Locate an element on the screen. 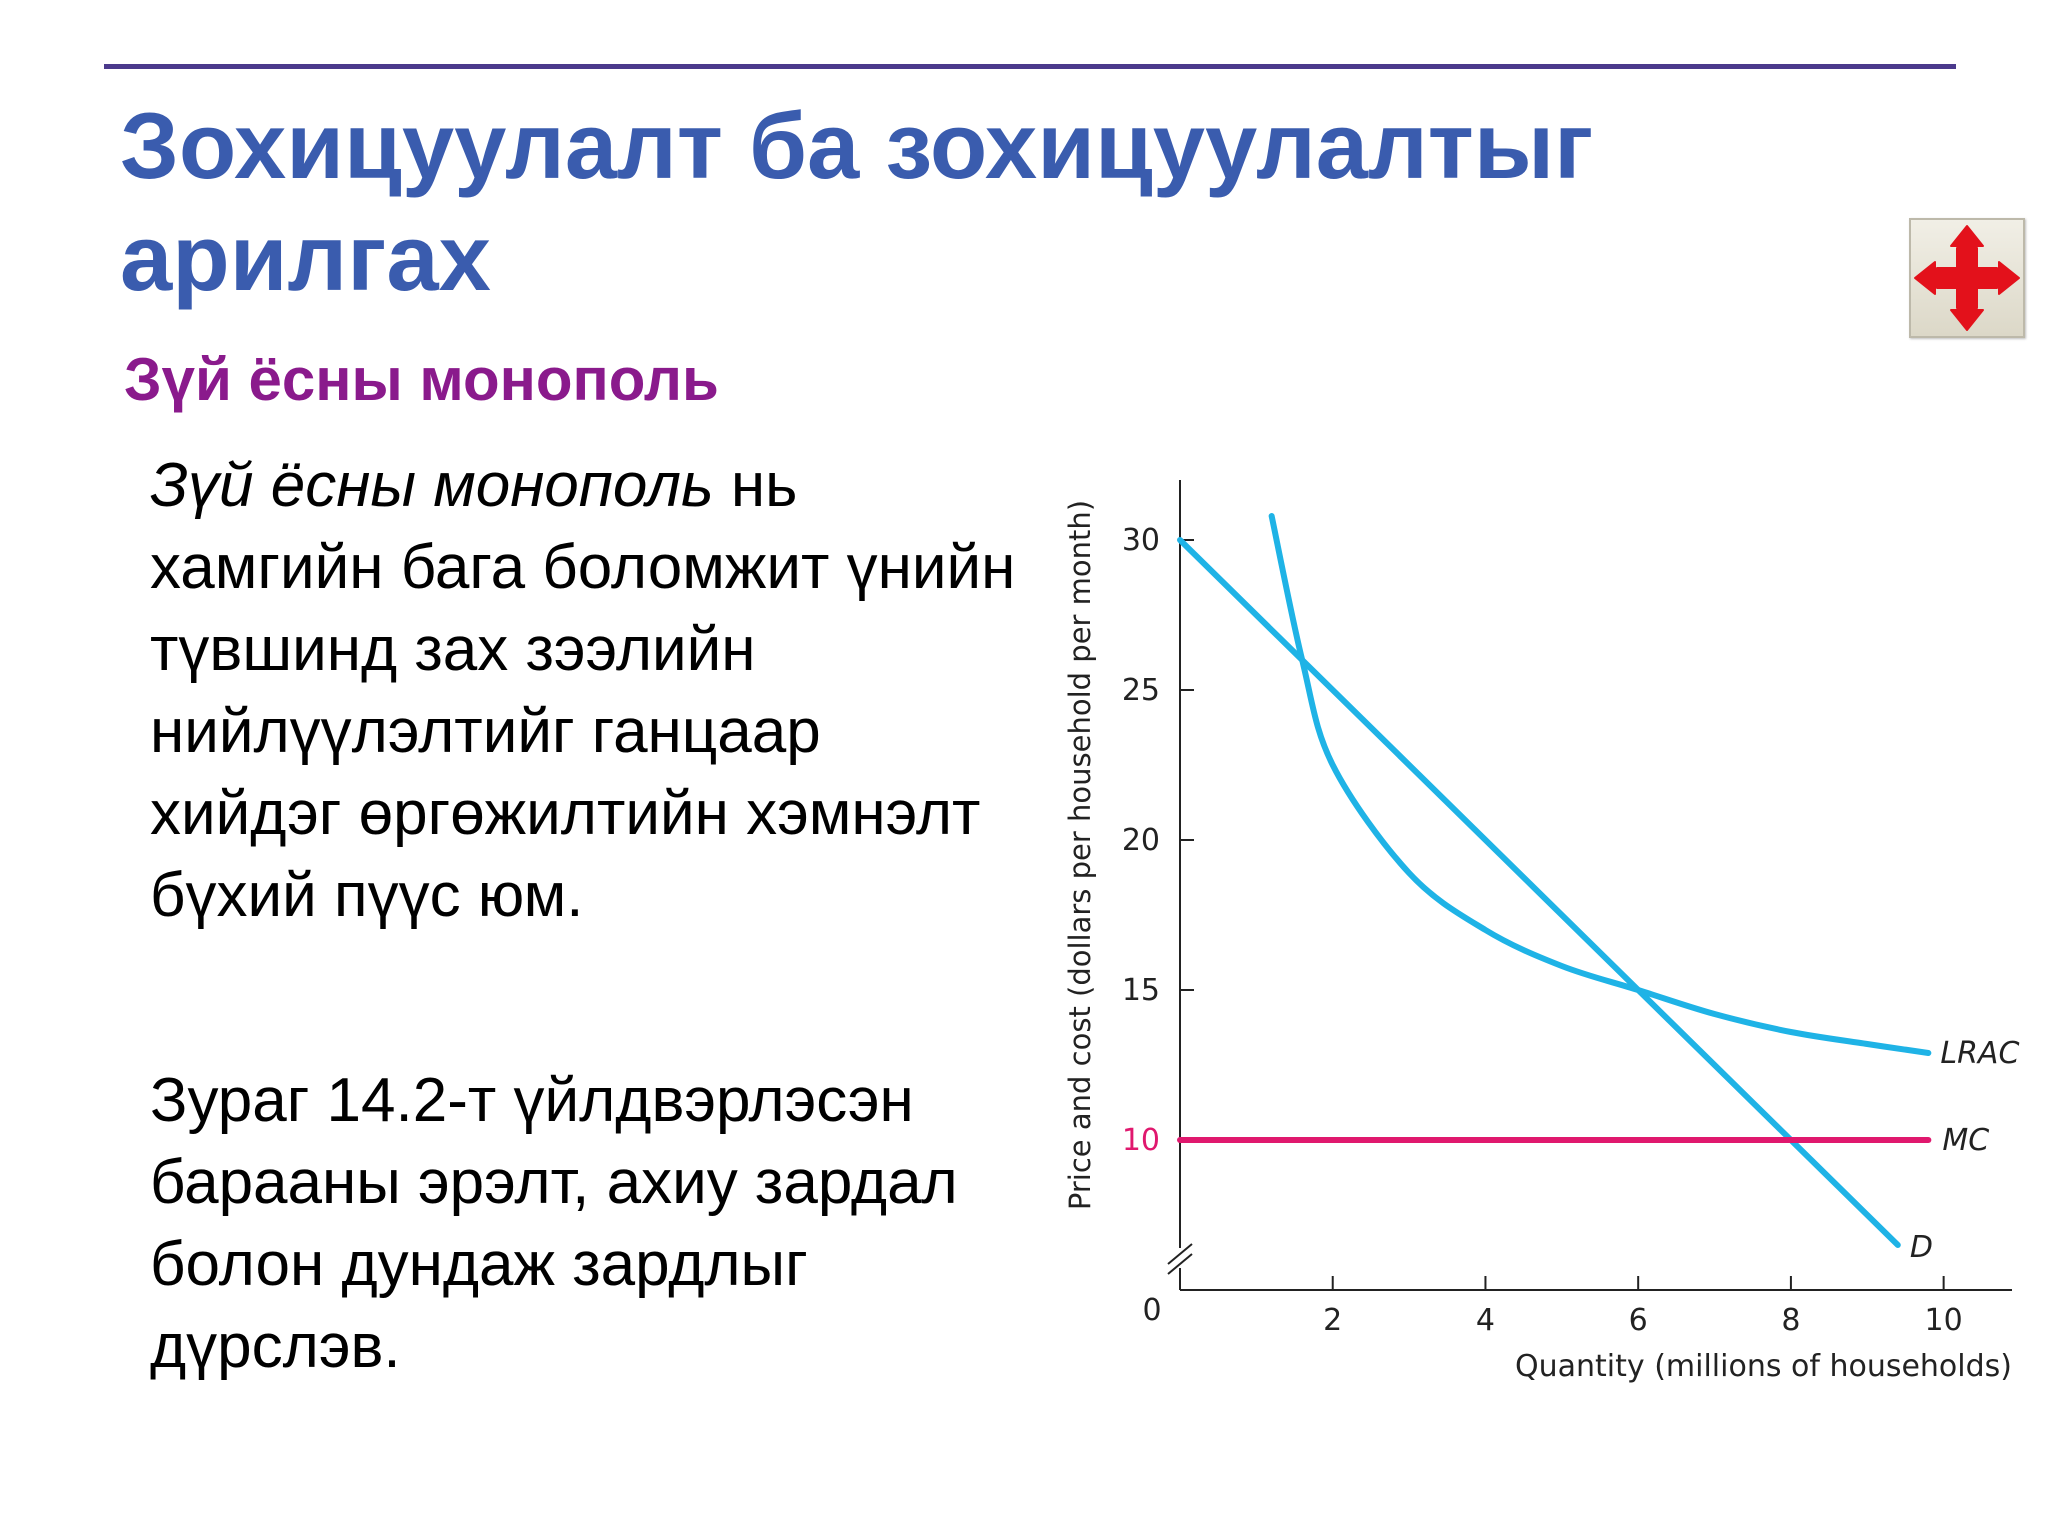  x-axis-title: Quantity (millions of households) is located at coordinates (1763, 1366).